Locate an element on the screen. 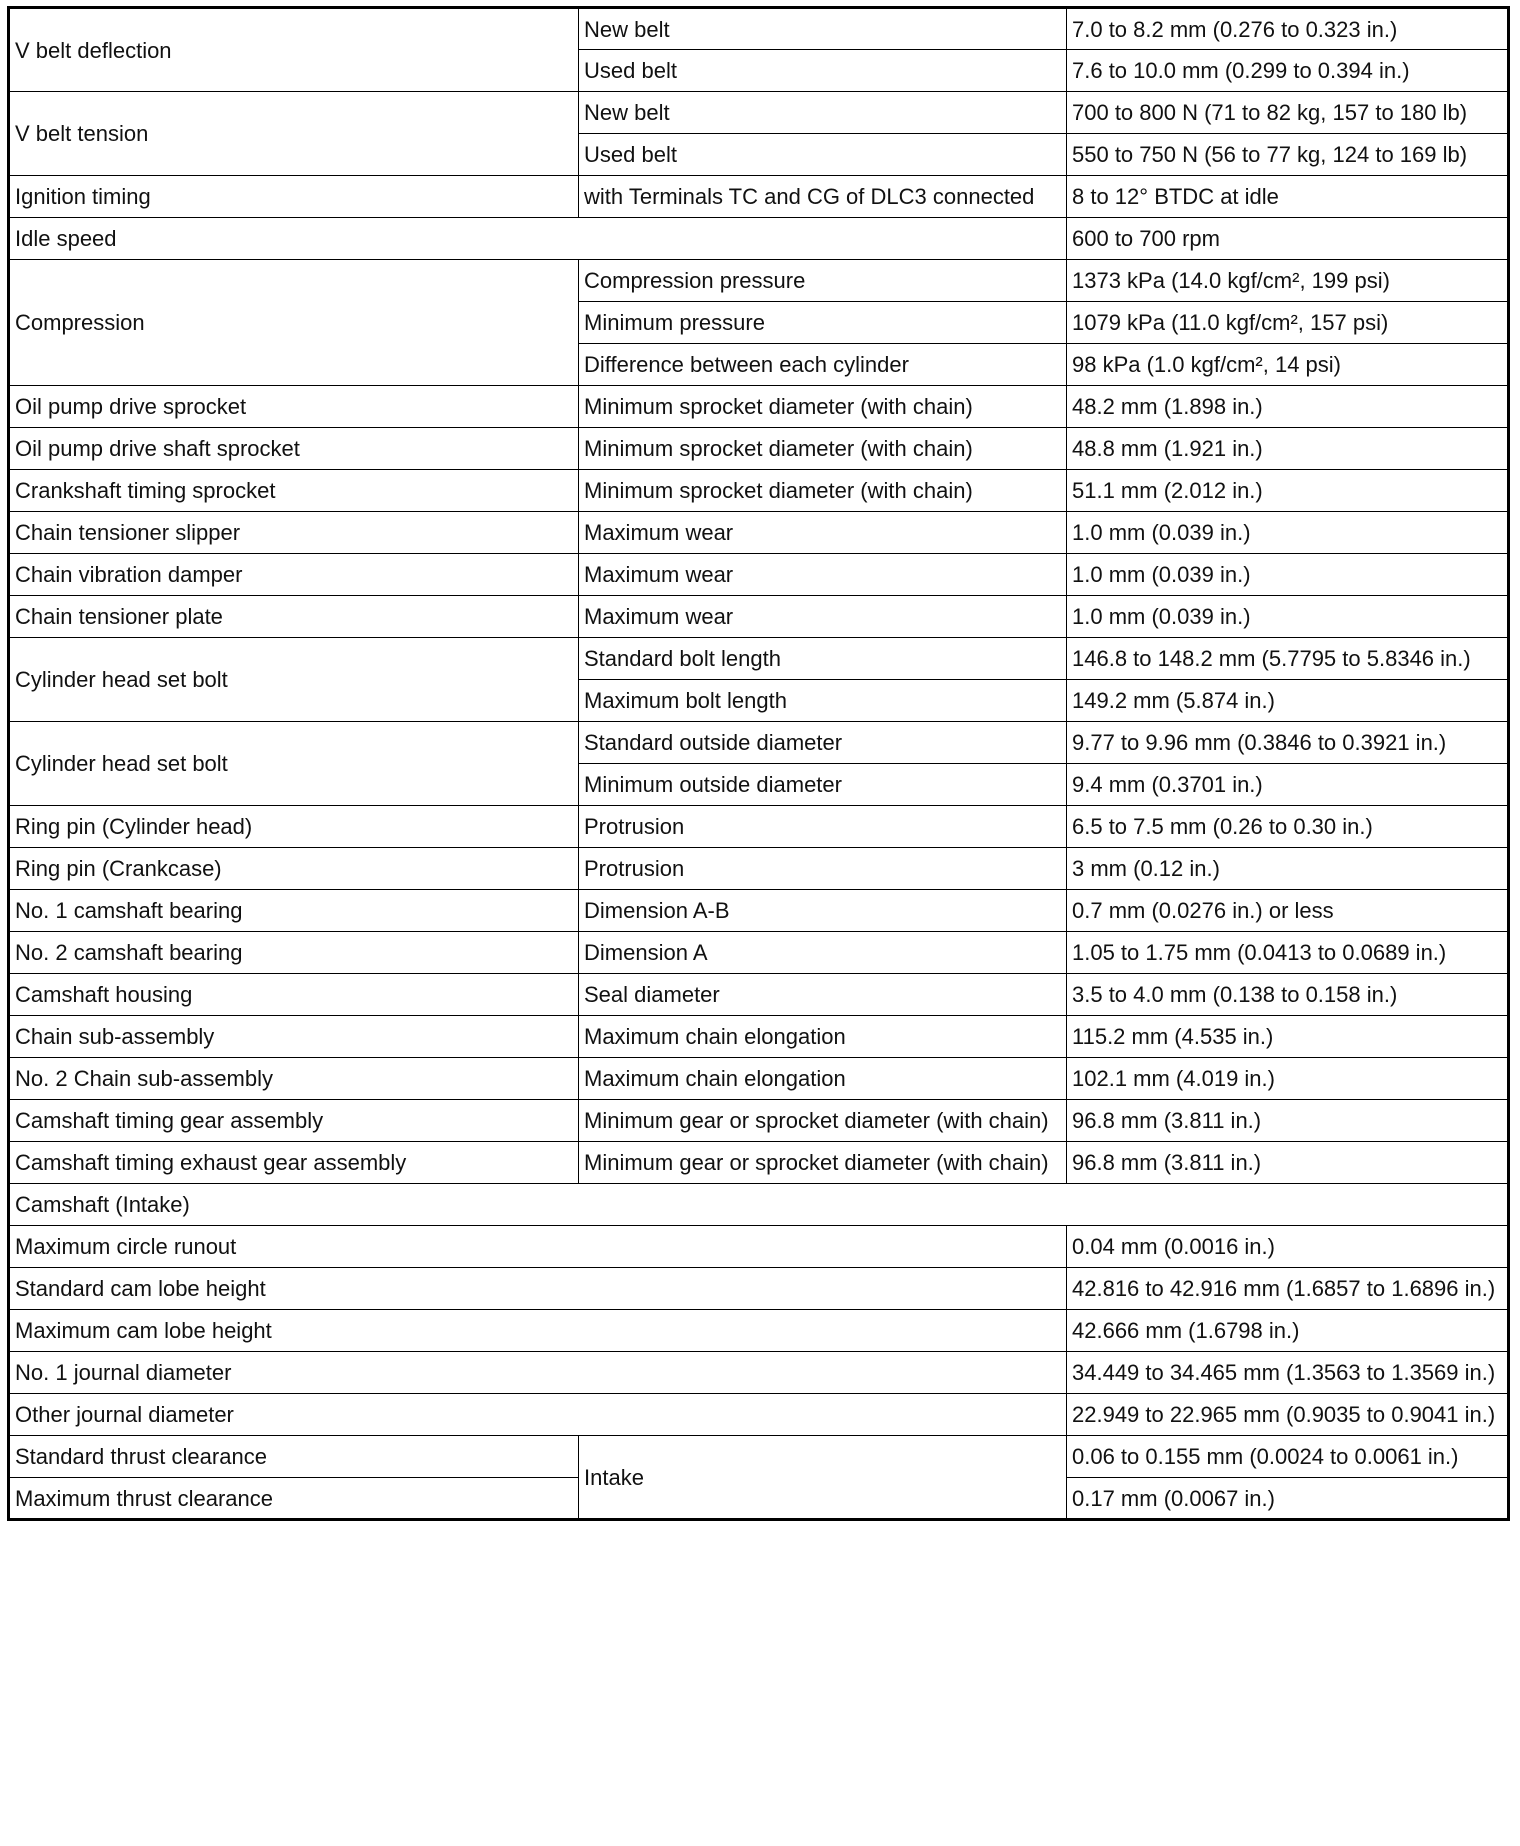 The image size is (1520, 1846). spec-value: 1373 kPa (14.0 kgf/cm², 199 psi) is located at coordinates (1287, 280).